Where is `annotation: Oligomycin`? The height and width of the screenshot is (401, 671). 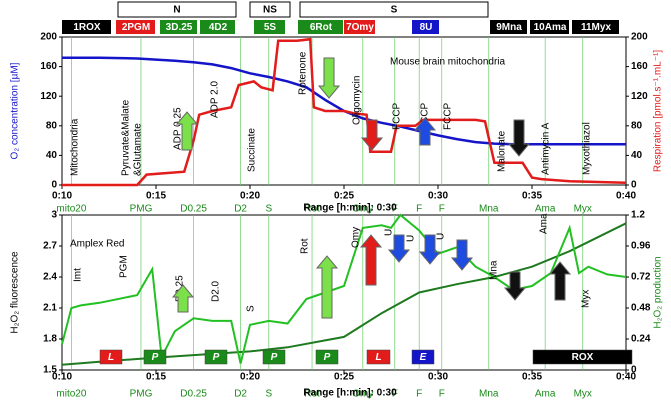
annotation: Oligomycin is located at coordinates (357, 100).